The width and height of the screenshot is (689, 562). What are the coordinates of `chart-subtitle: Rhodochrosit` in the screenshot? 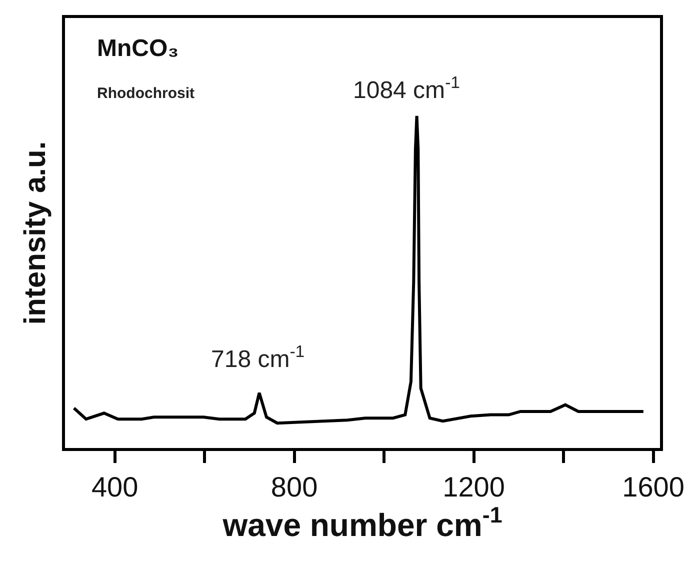 It's located at (145, 93).